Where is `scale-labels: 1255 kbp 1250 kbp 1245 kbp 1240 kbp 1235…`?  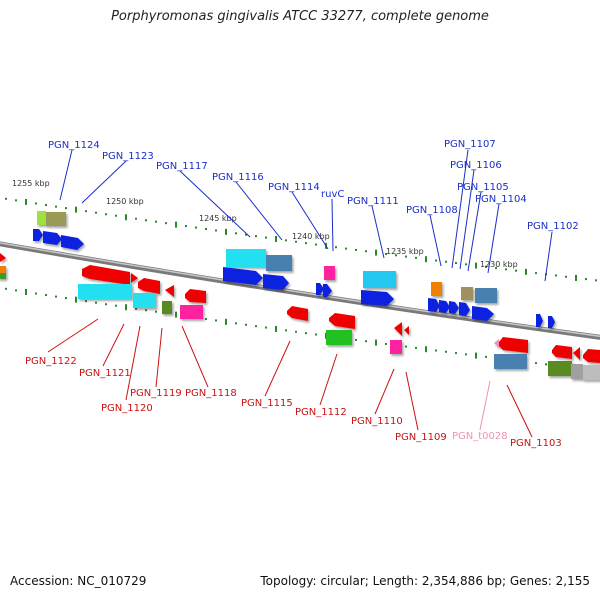
scale-labels: 1255 kbp 1250 kbp 1245 kbp 1240 kbp 1235… is located at coordinates (265, 224).